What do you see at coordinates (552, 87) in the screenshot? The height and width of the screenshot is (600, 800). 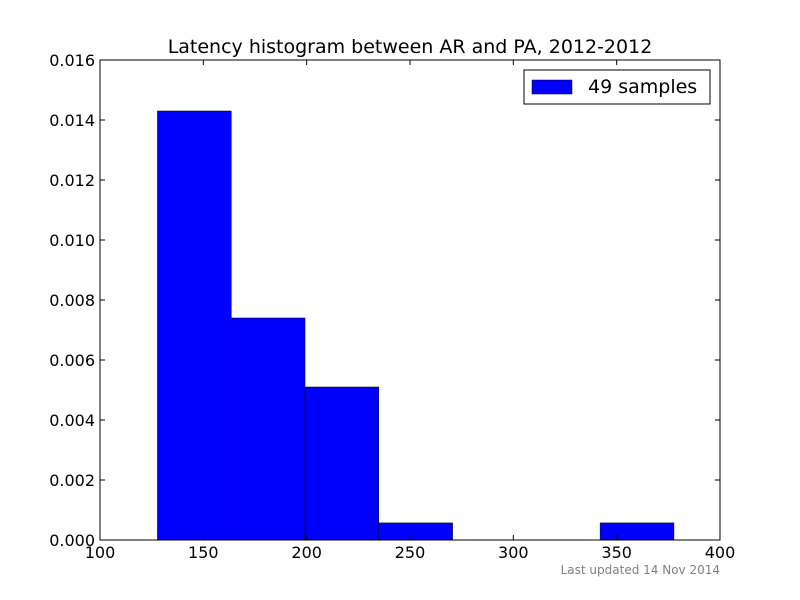 I see `legend-swatch` at bounding box center [552, 87].